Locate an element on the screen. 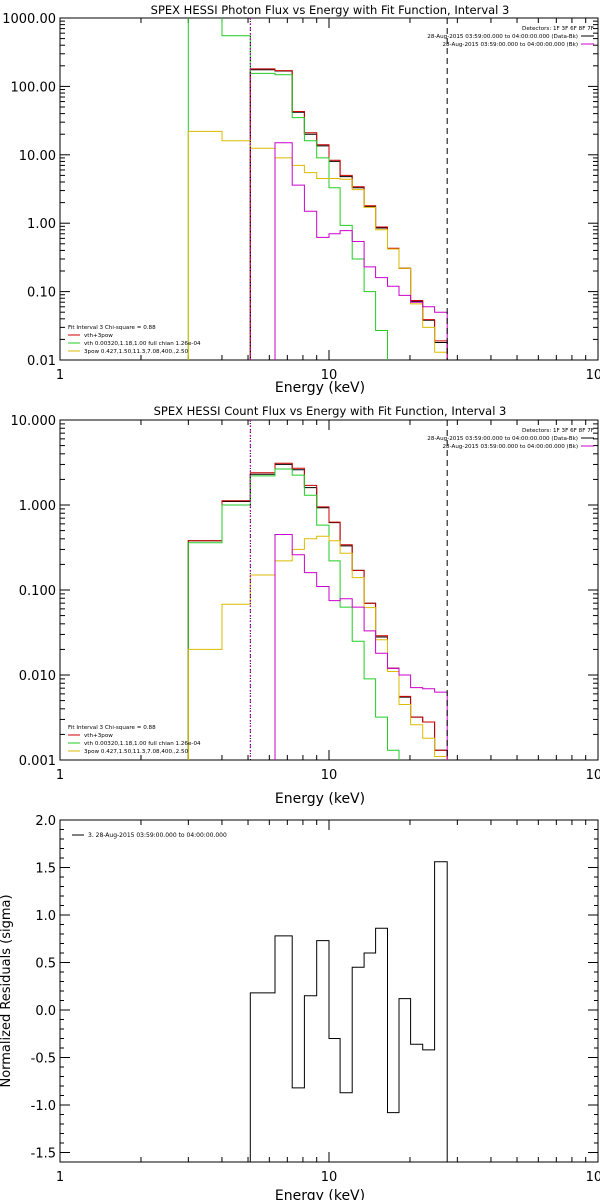 This screenshot has height=1200, width=600. y-tick-label: 1000.00 is located at coordinates (29, 19).